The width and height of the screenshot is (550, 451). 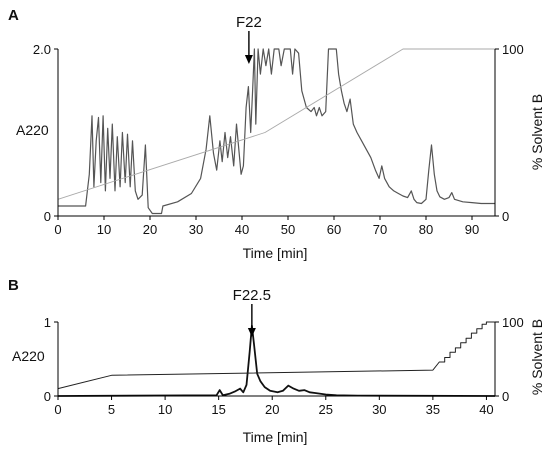 What do you see at coordinates (513, 322) in the screenshot?
I see `panel-b-right-tick-label: 100` at bounding box center [513, 322].